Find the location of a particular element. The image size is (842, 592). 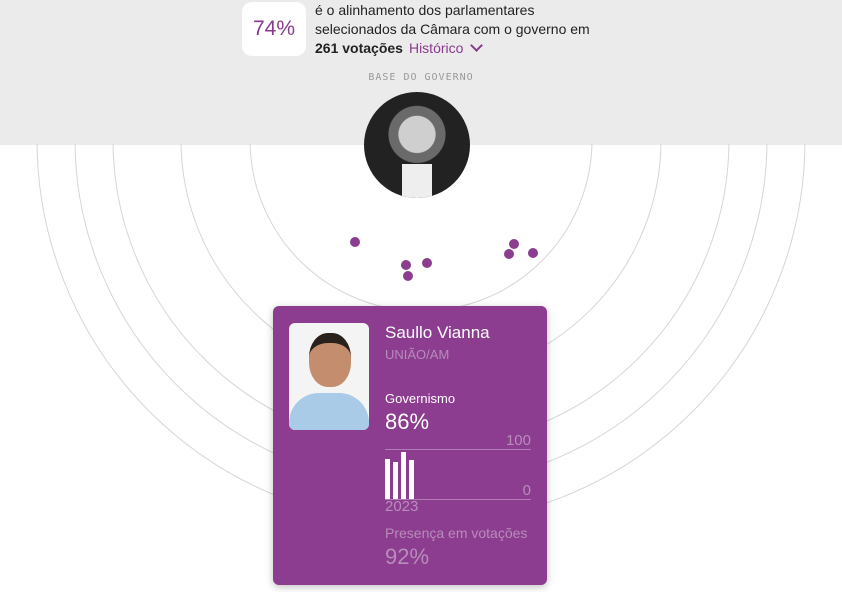

presence-label: Presença em votações is located at coordinates (456, 533).